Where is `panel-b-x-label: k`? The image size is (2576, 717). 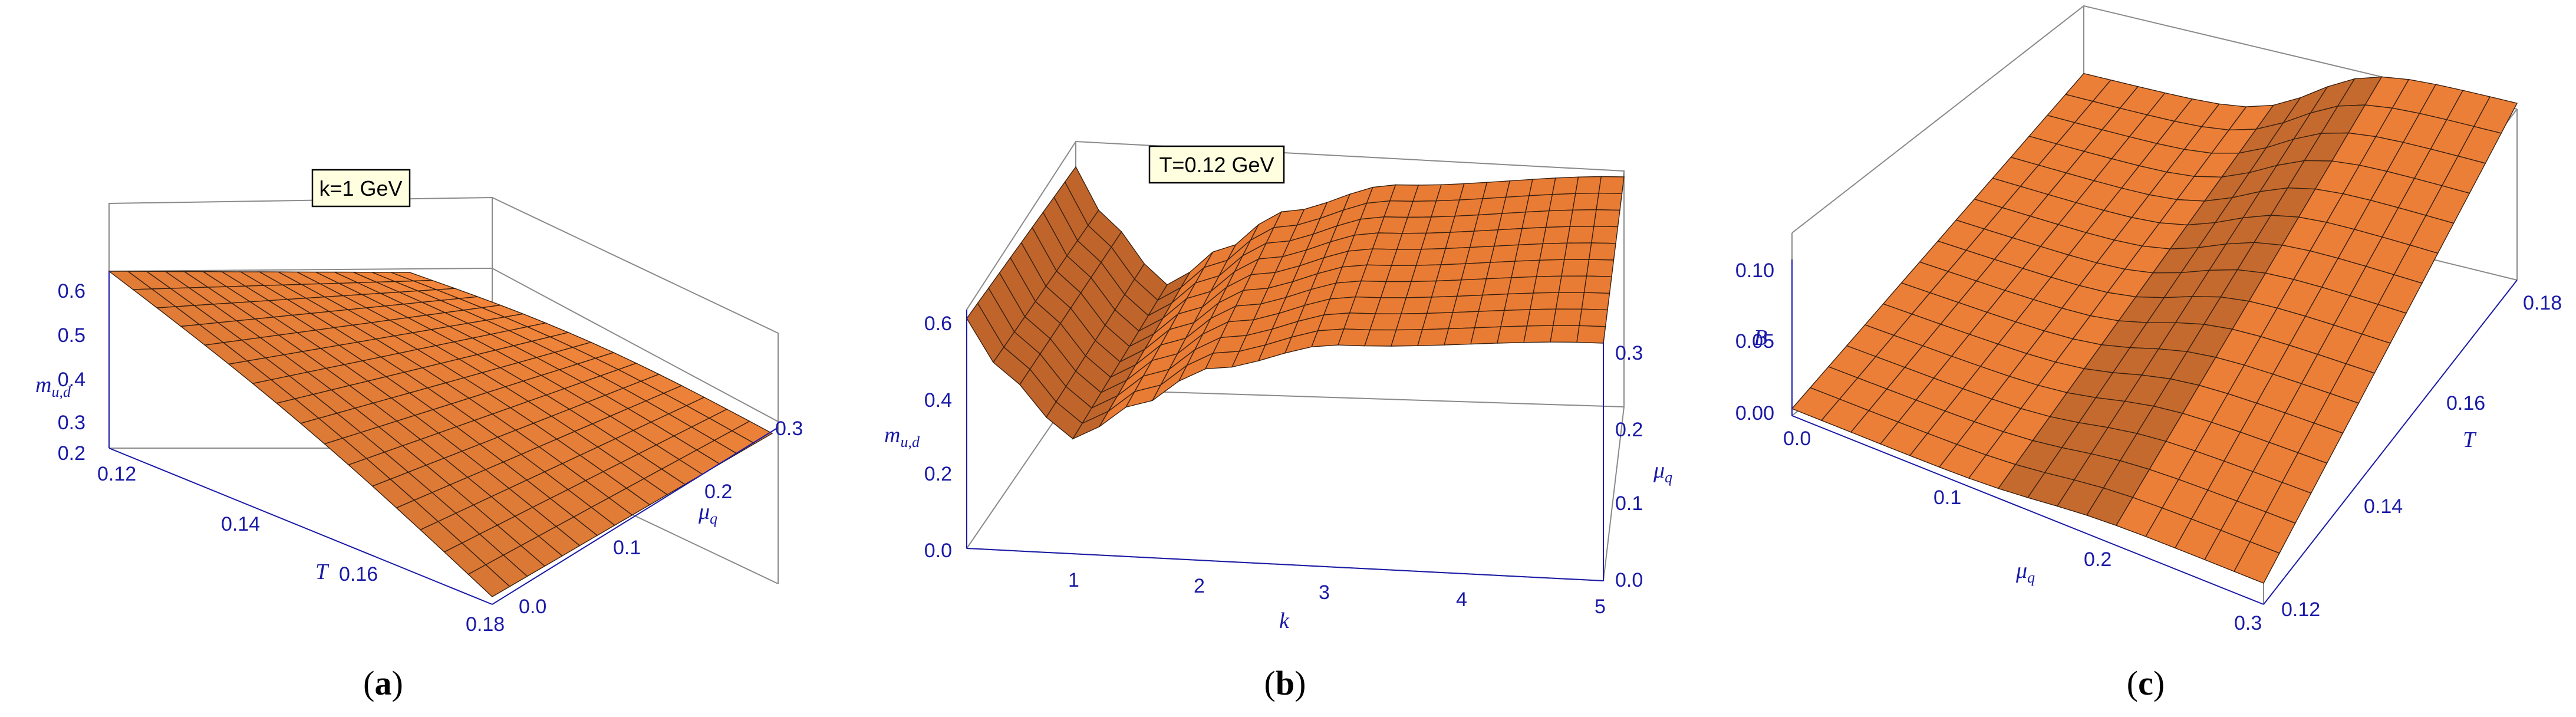 panel-b-x-label: k is located at coordinates (1284, 621).